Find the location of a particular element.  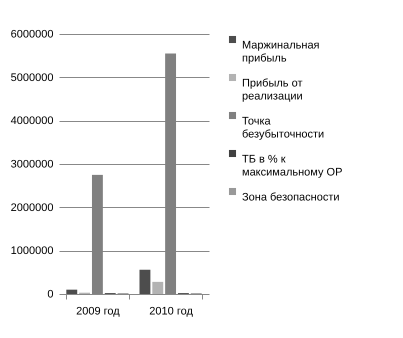

y-tick-label: 1000000 is located at coordinates (32, 251).